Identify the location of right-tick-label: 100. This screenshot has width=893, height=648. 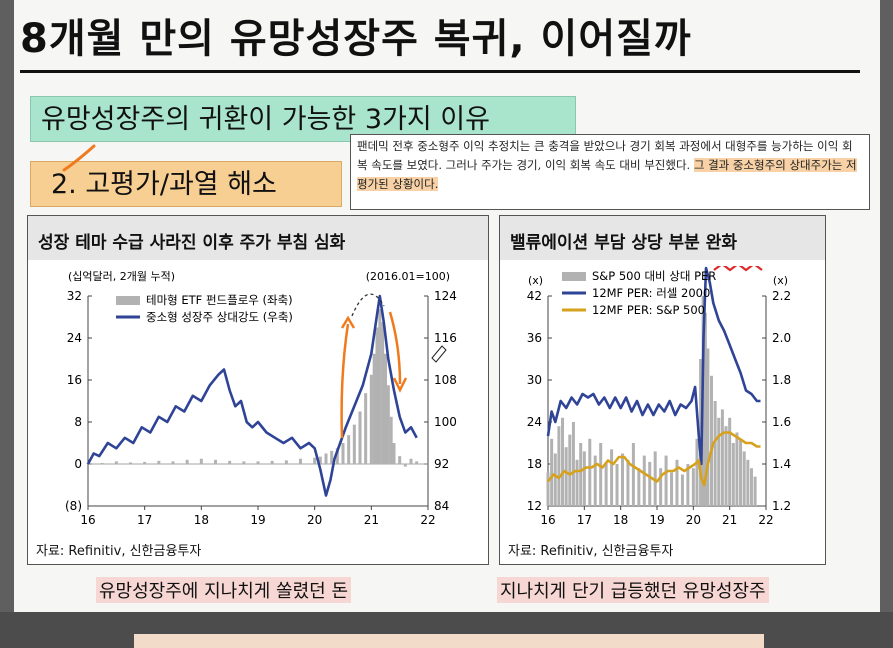
(445, 422).